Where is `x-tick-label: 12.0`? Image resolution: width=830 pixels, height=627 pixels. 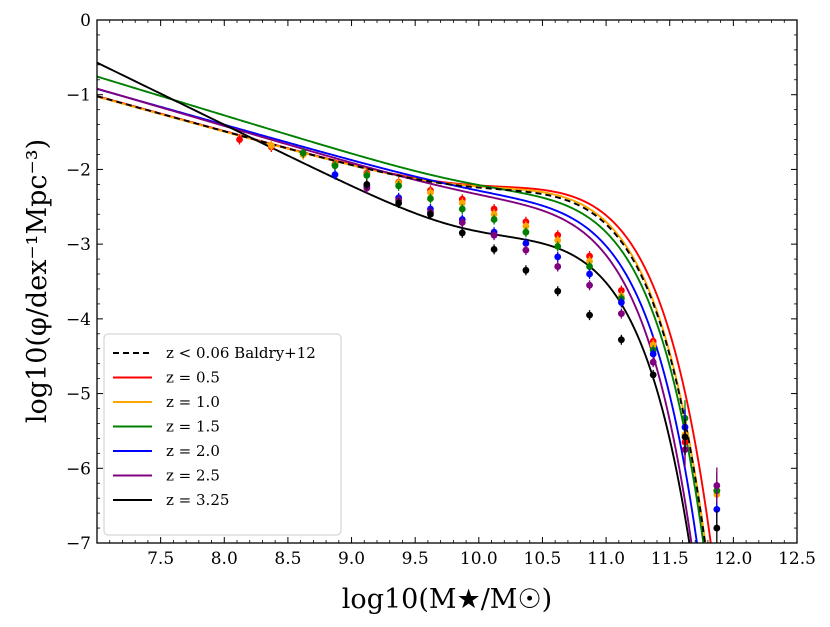
x-tick-label: 12.0 is located at coordinates (733, 559).